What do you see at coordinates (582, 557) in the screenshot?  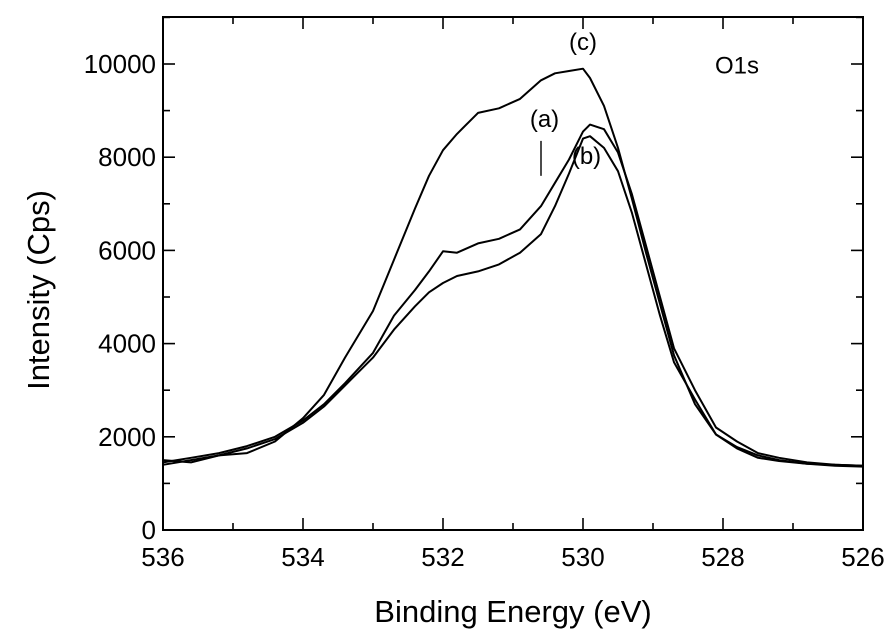 I see `x-tick-label: 530` at bounding box center [582, 557].